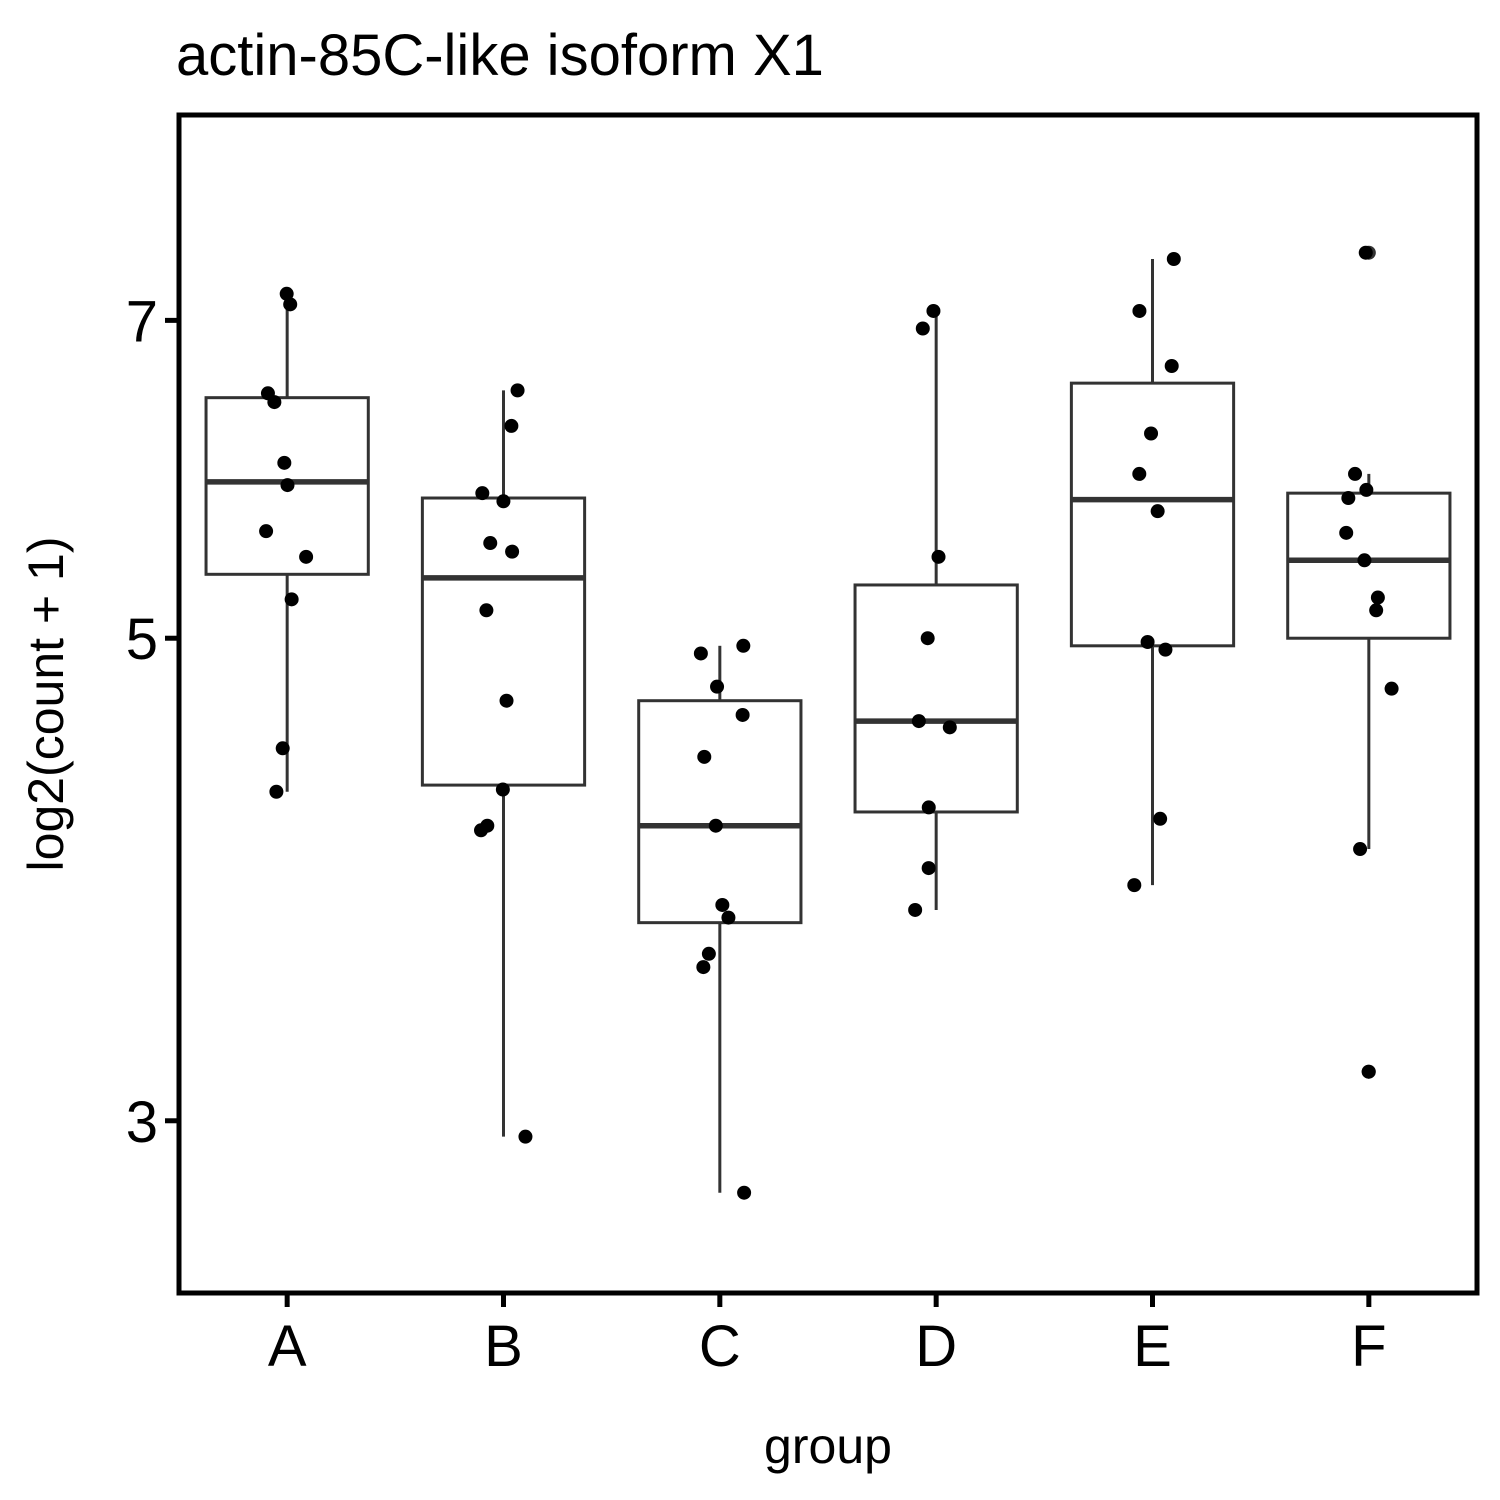 The image size is (1500, 1500). What do you see at coordinates (827, 1336) in the screenshot?
I see `x-axis: A B C D E F` at bounding box center [827, 1336].